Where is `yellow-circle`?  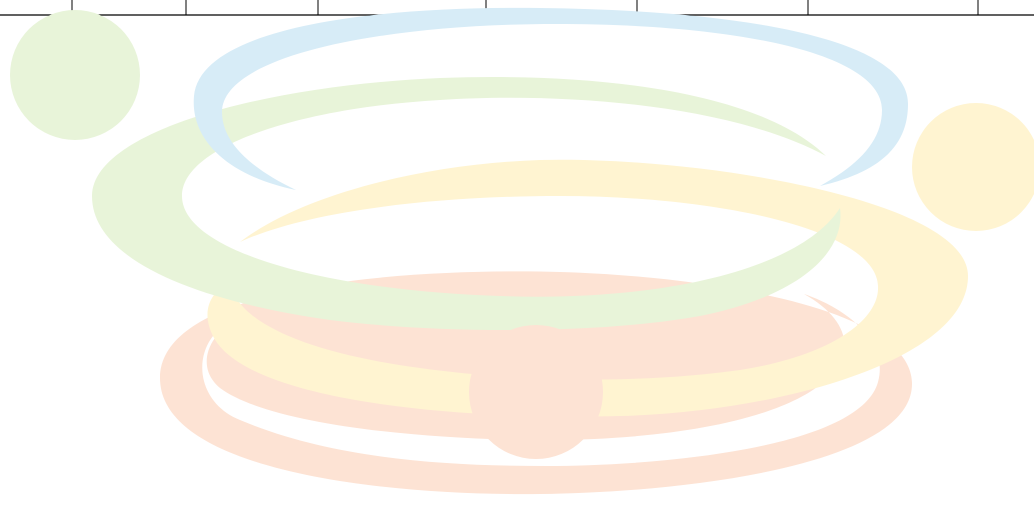
yellow-circle is located at coordinates (973, 167).